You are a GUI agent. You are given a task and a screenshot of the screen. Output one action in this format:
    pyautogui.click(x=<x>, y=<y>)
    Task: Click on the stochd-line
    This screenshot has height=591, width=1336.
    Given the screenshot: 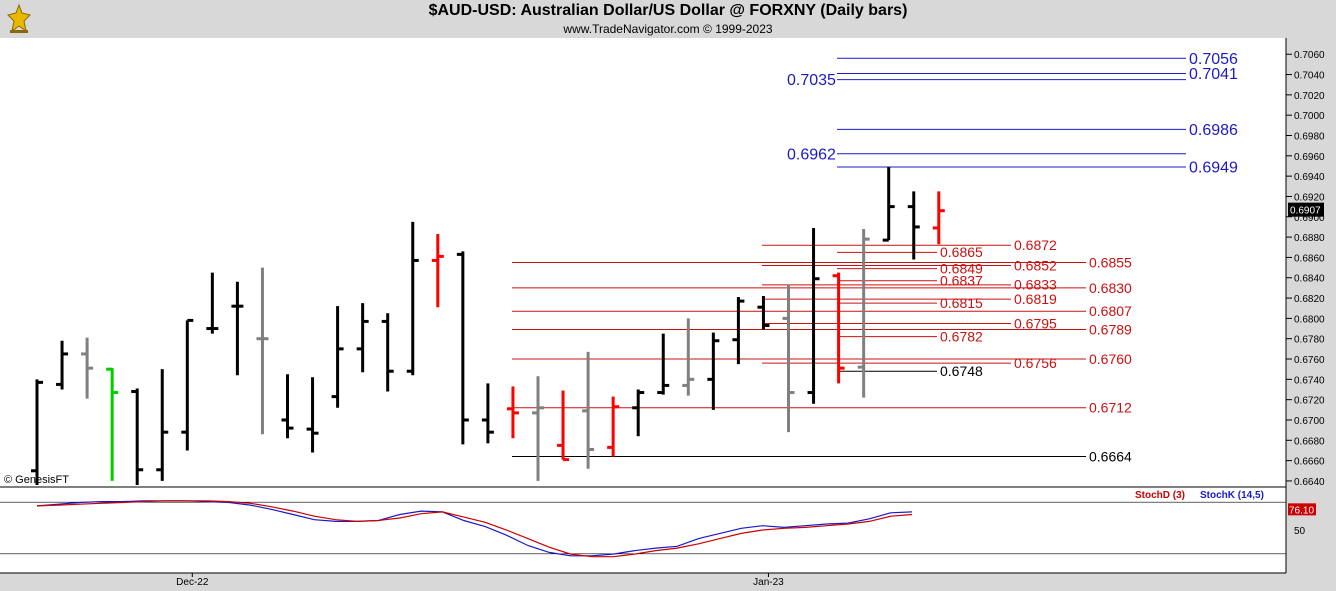 What is the action you would take?
    pyautogui.click(x=474, y=529)
    